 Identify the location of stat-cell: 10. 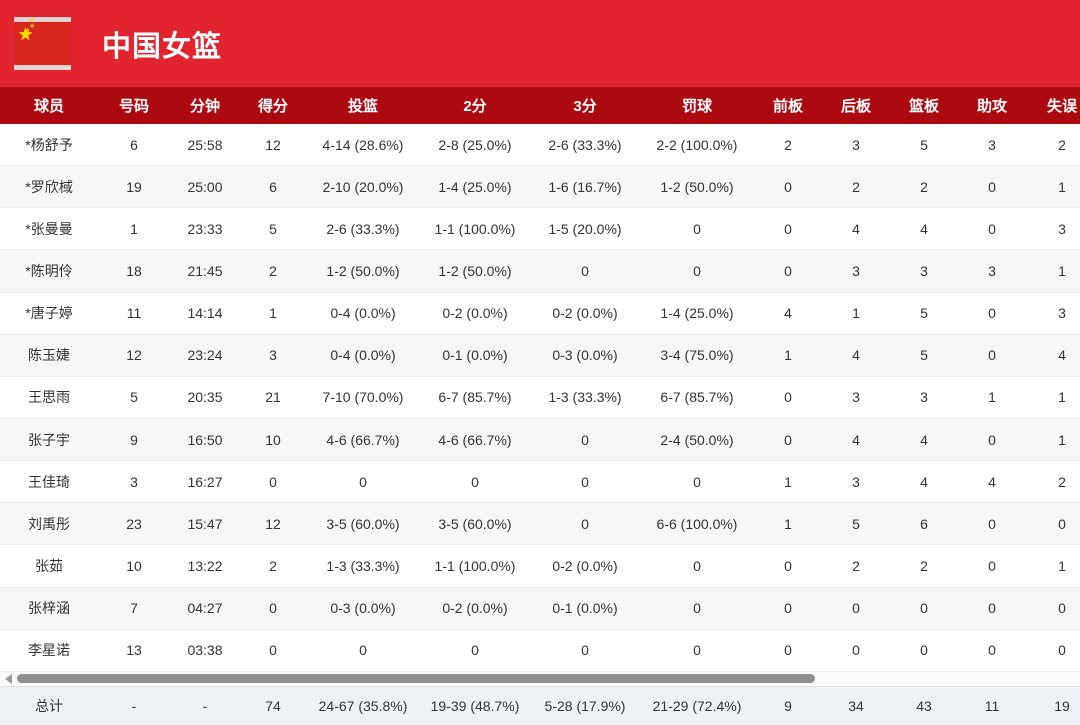
(273, 439).